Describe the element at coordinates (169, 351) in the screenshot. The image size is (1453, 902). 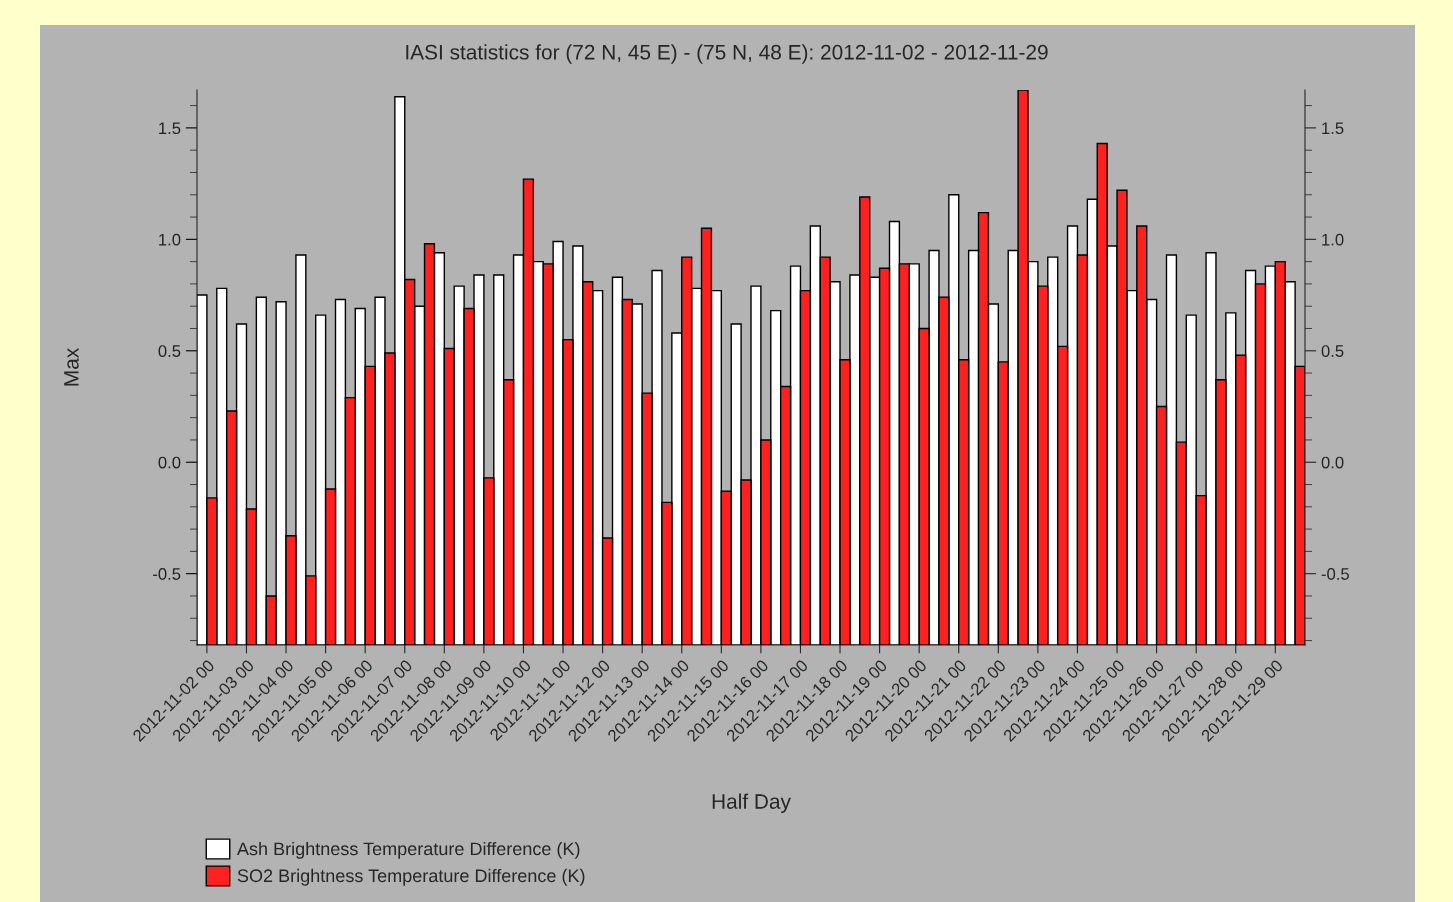
I see `y-tick-label: 0.5` at that location.